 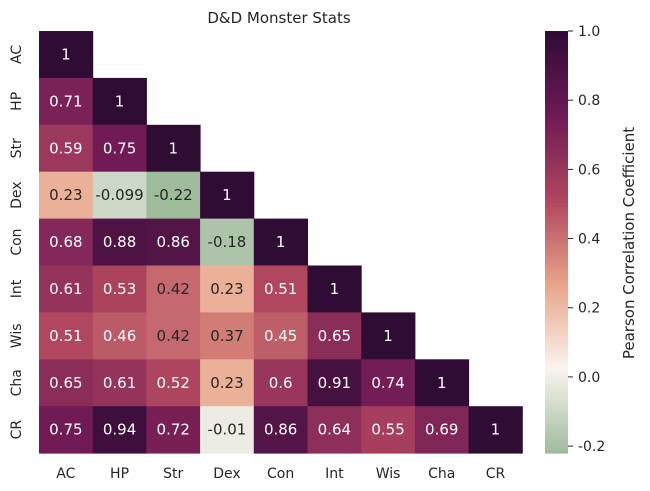 I want to click on colorbar-tick-label: 0.8, so click(x=589, y=101).